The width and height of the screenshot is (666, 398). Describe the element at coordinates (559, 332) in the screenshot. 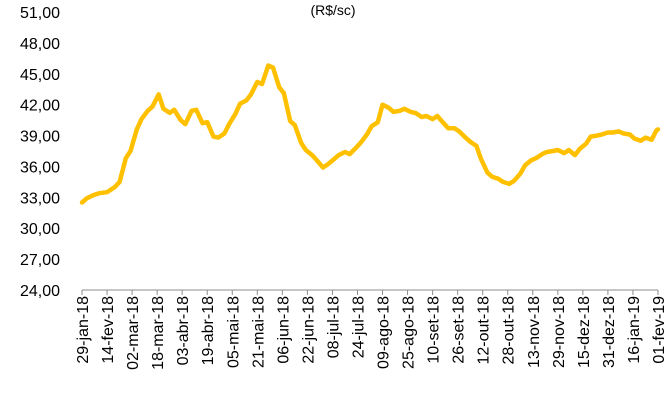

I see `x-tick-label: 29-nov-18` at that location.